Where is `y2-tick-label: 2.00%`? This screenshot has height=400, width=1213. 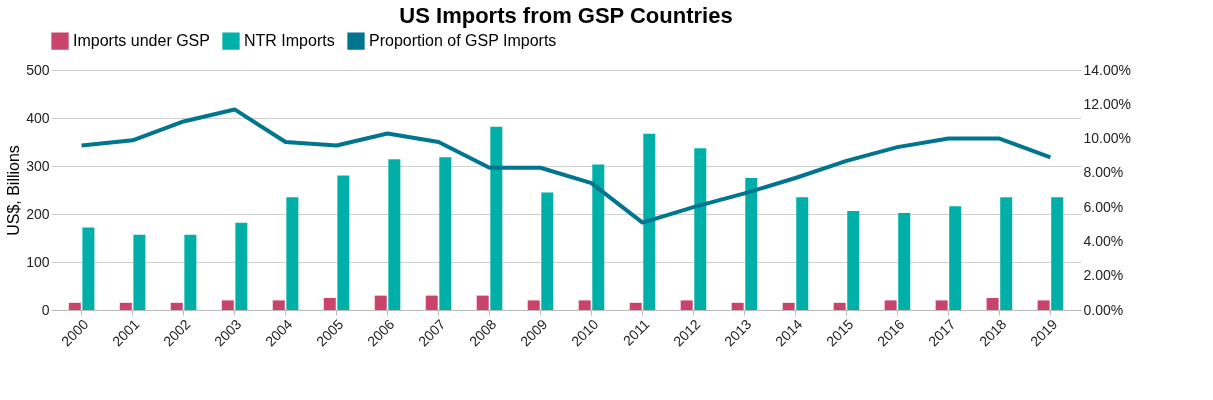 y2-tick-label: 2.00% is located at coordinates (1103, 275).